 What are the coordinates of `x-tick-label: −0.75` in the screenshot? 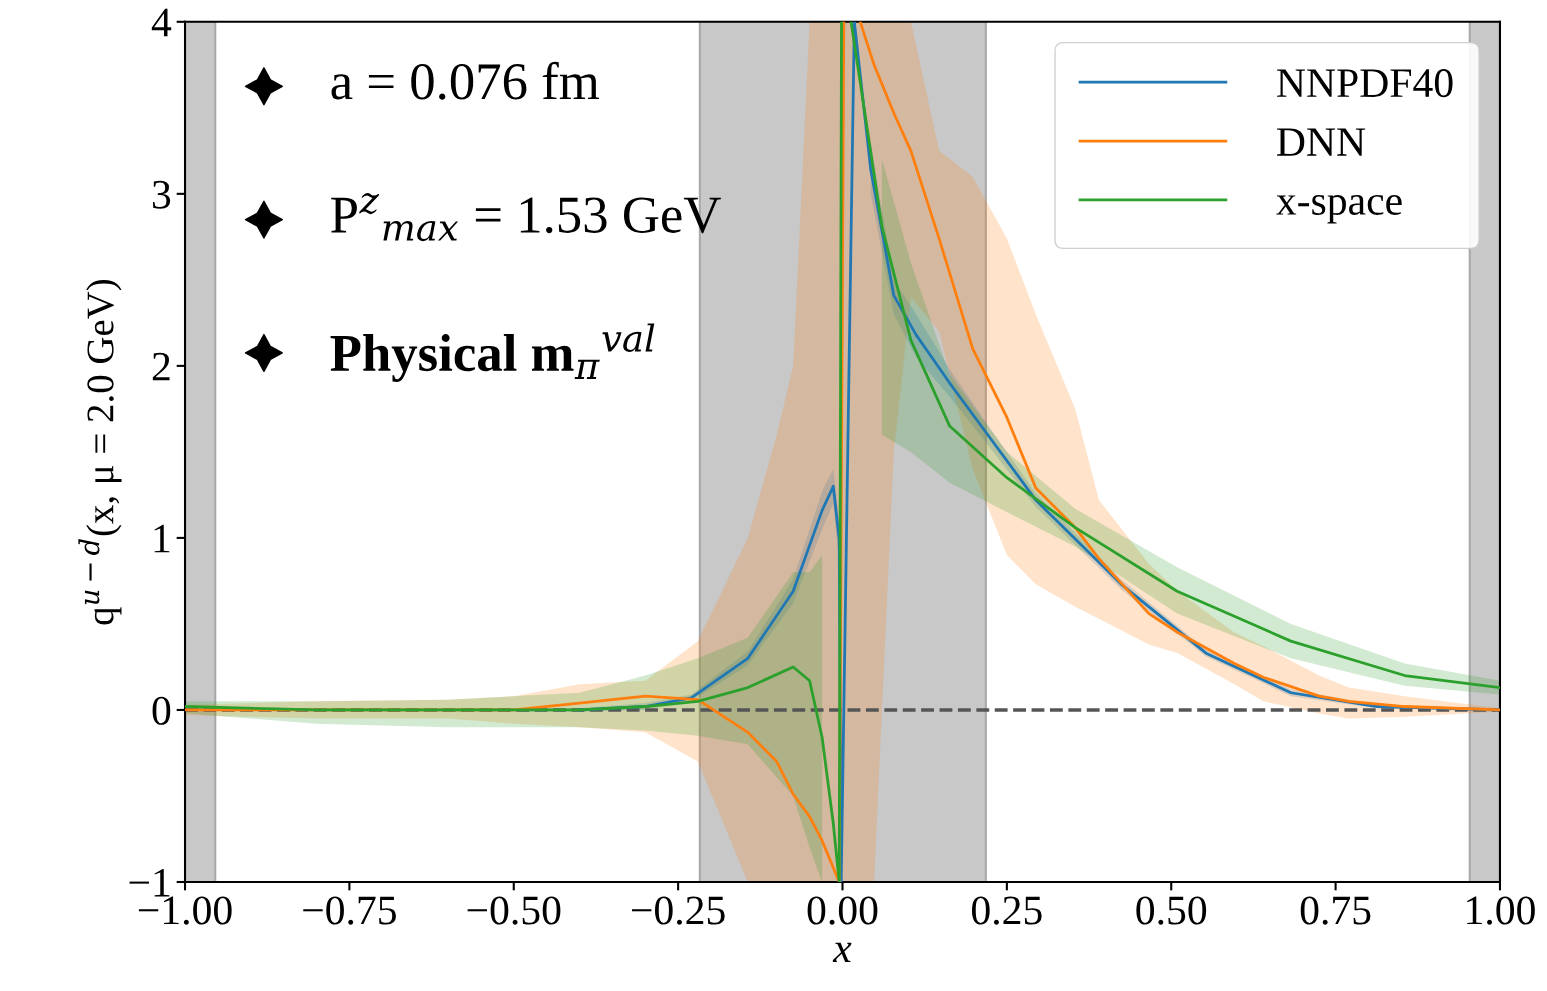 It's located at (349, 910).